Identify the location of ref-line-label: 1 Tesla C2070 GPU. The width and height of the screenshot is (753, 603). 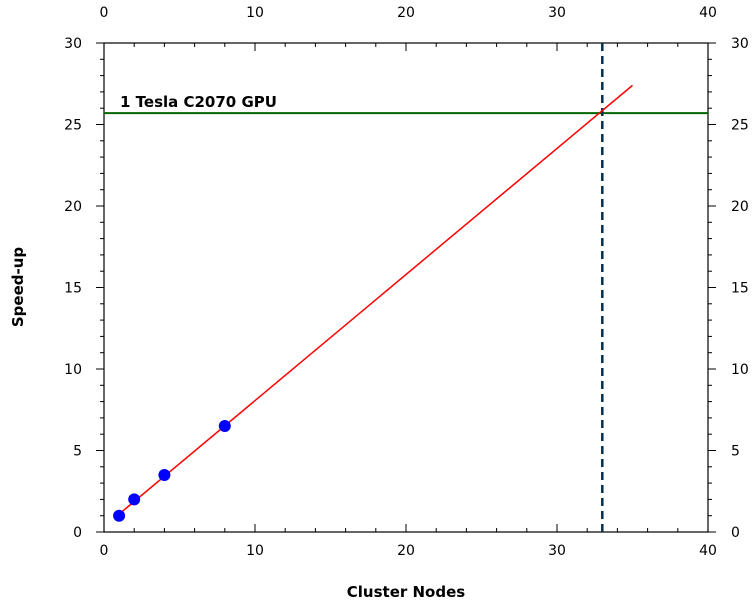
(198, 102).